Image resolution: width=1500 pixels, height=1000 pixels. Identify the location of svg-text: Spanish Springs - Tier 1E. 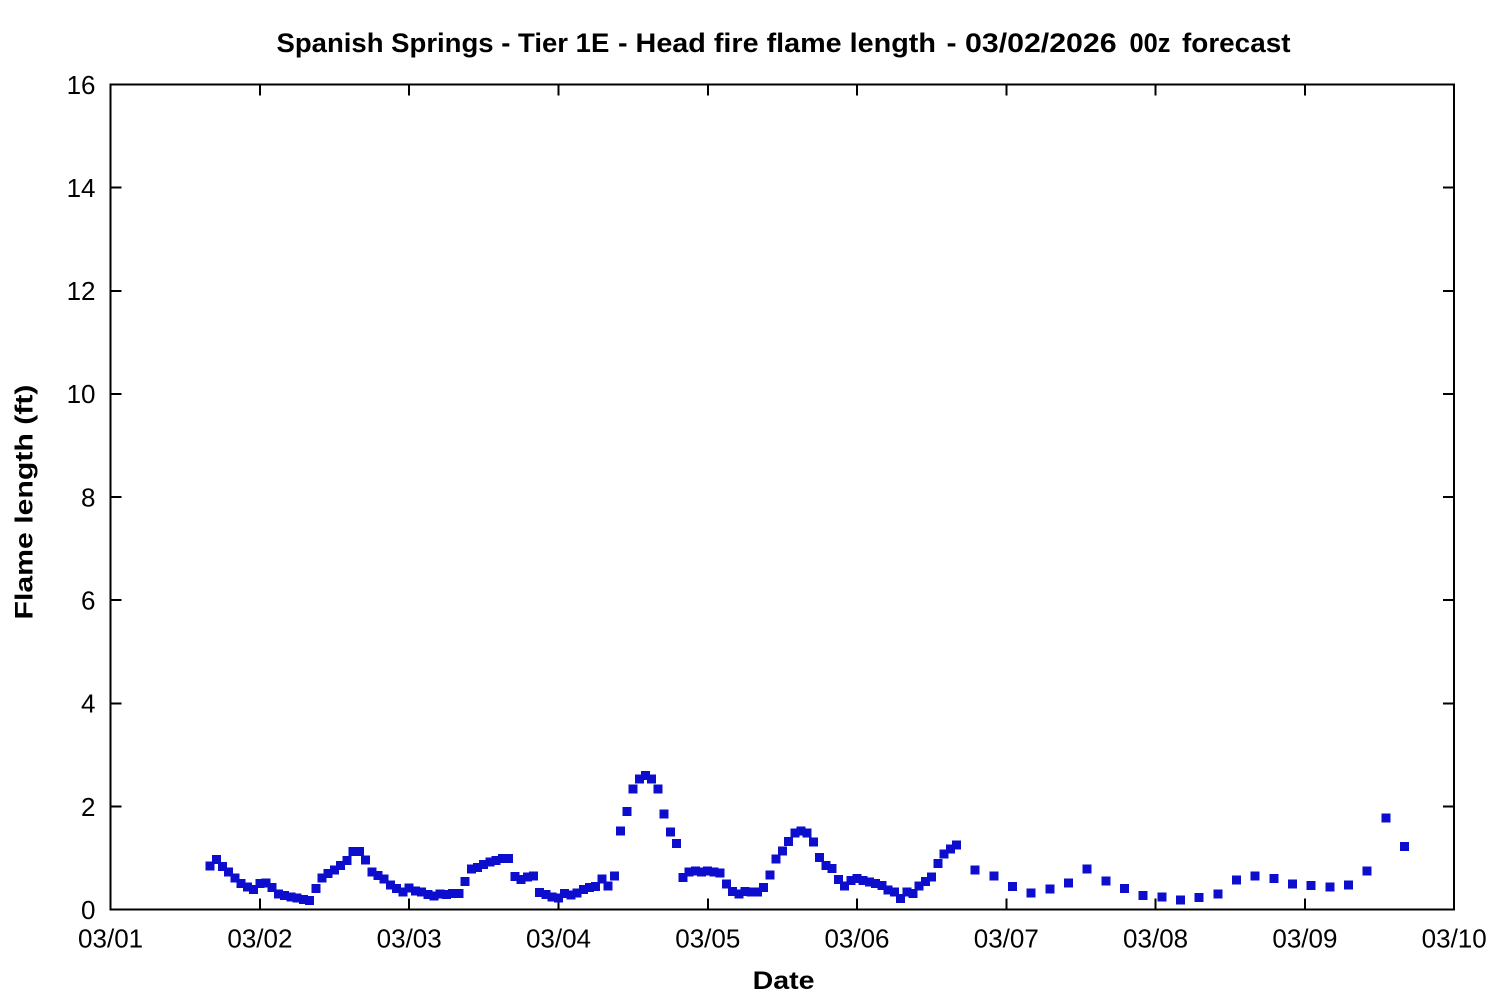
(443, 43).